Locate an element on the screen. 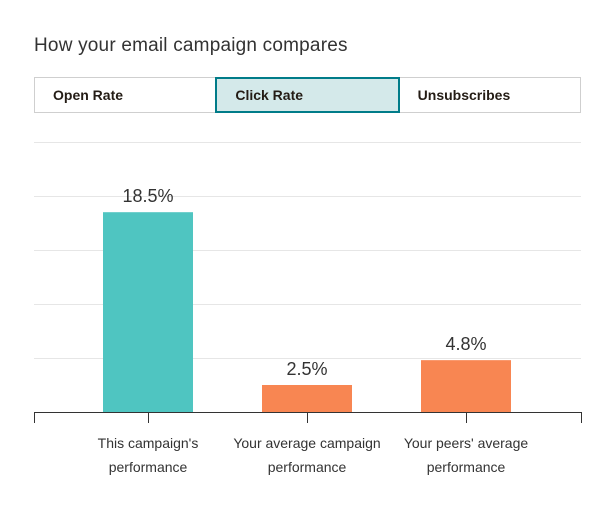 The height and width of the screenshot is (509, 615). data-label: 18.5% is located at coordinates (147, 196).